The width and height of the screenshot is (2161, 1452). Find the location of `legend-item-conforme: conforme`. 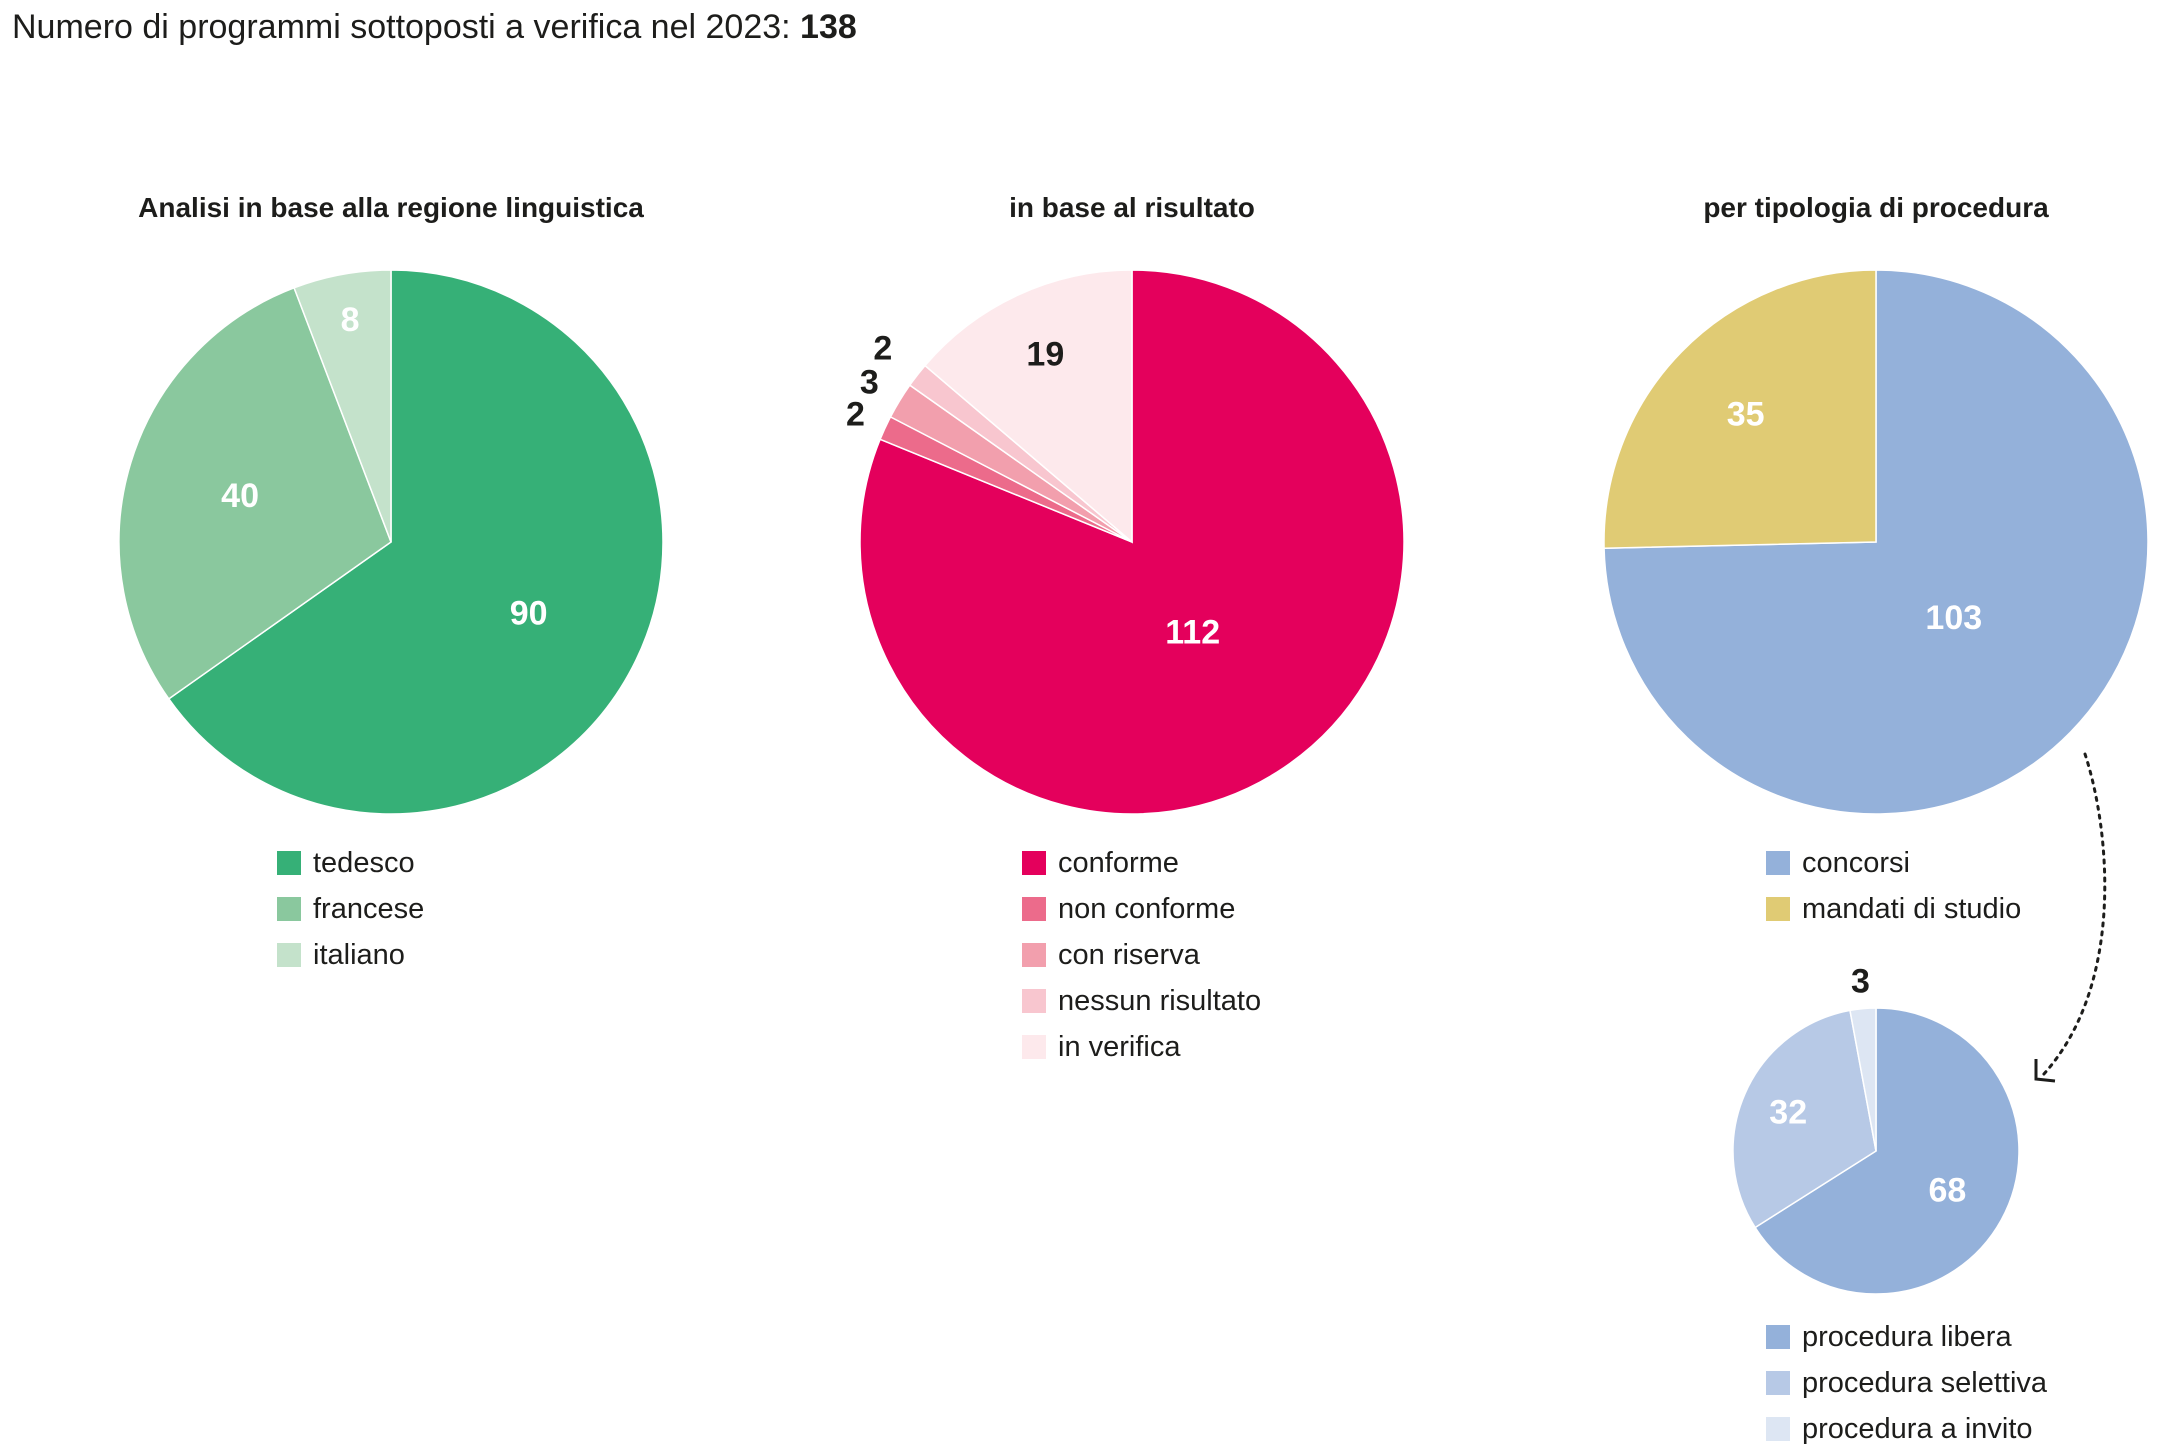

legend-item-conforme: conforme is located at coordinates (1141, 863).